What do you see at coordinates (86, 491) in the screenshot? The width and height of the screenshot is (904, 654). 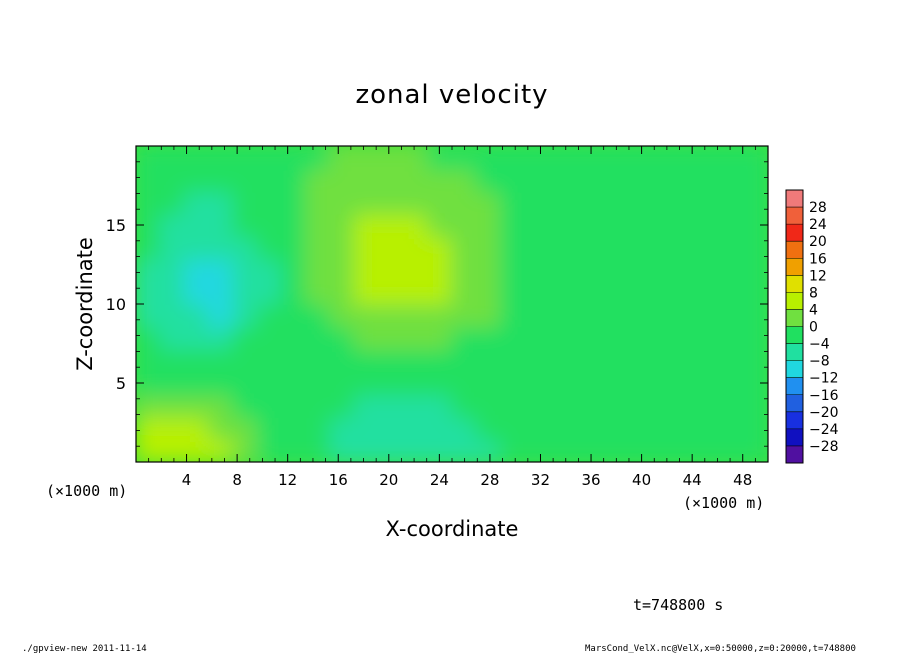 I see `x-unit-left: (×1000 m)` at bounding box center [86, 491].